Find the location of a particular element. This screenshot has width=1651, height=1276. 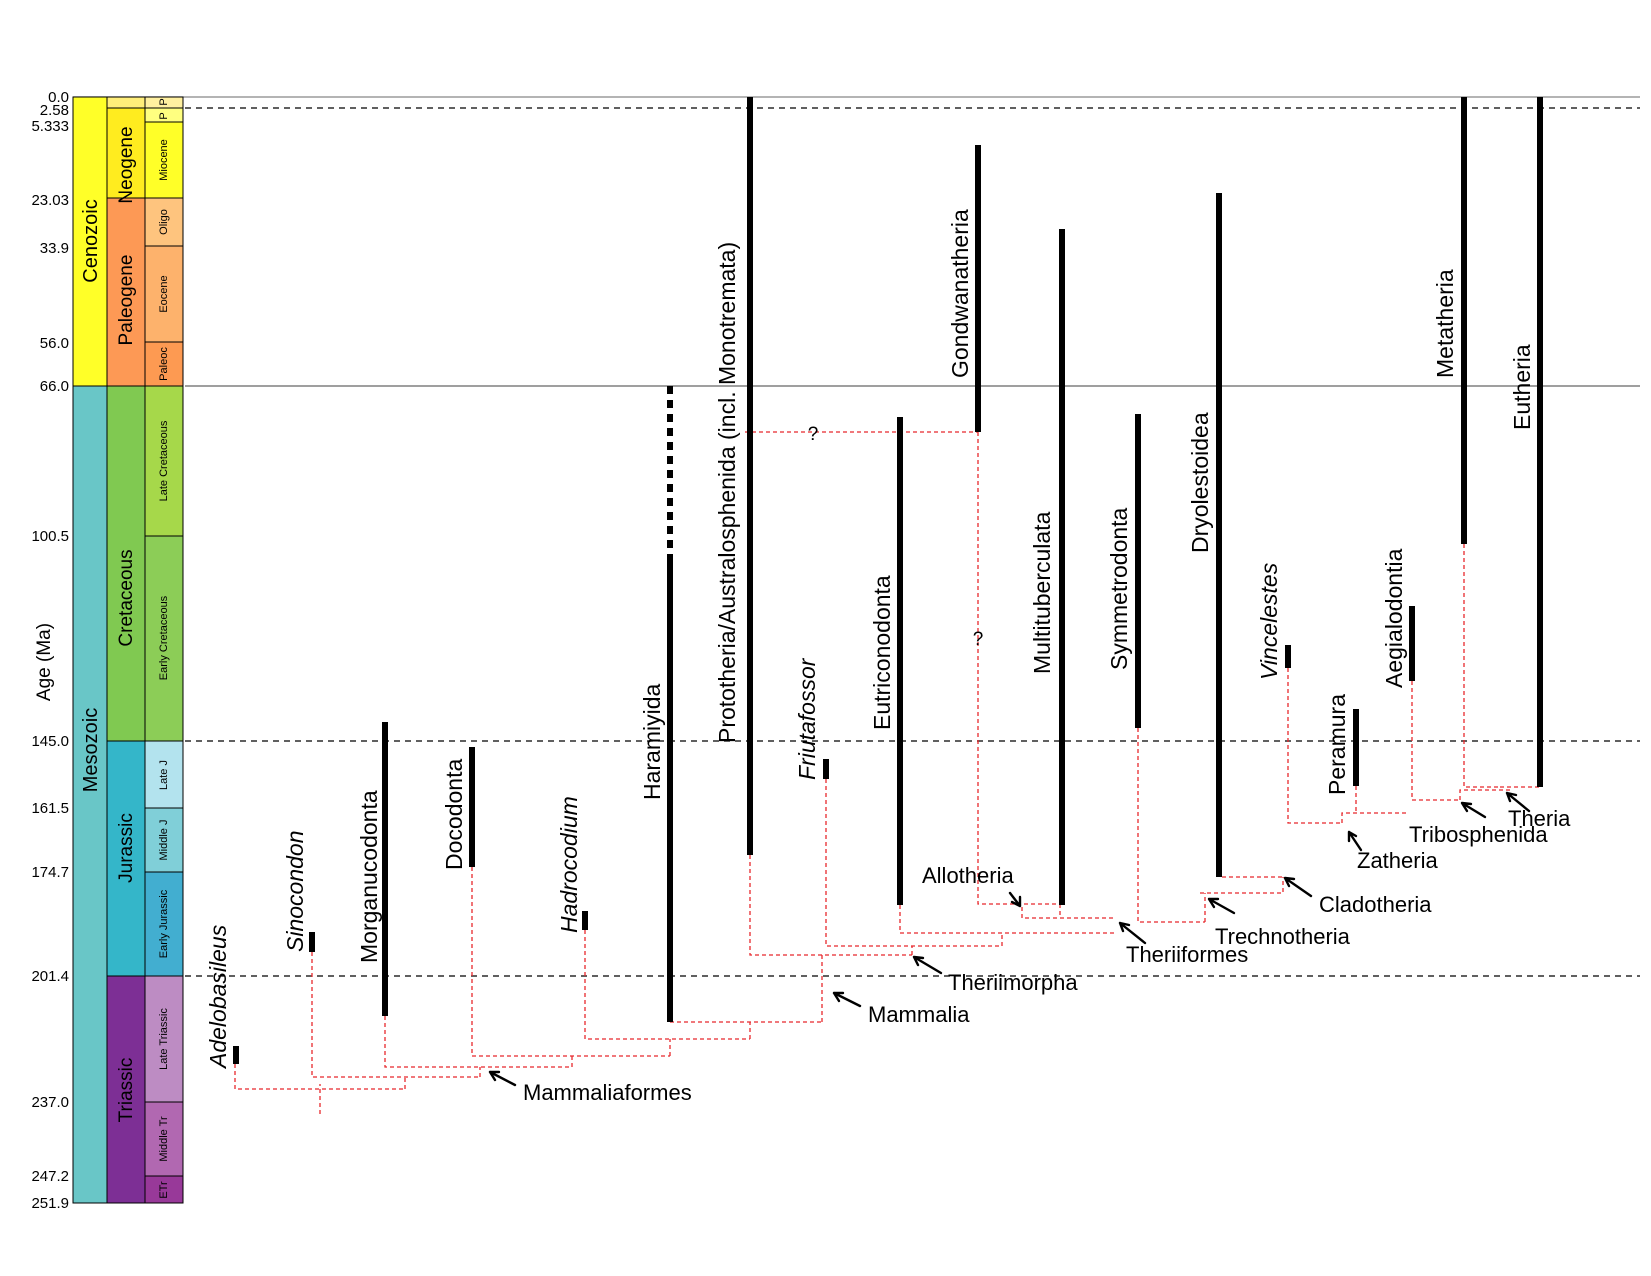

tick-label: 66.0 is located at coordinates (54, 386).